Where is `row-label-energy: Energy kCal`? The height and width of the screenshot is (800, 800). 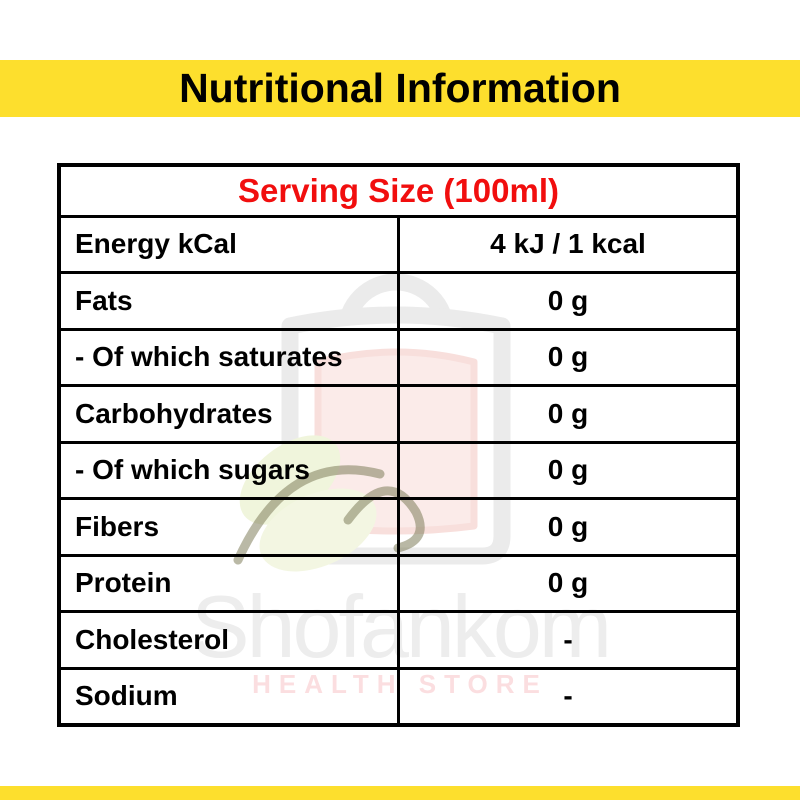
row-label-energy: Energy kCal is located at coordinates (228, 244).